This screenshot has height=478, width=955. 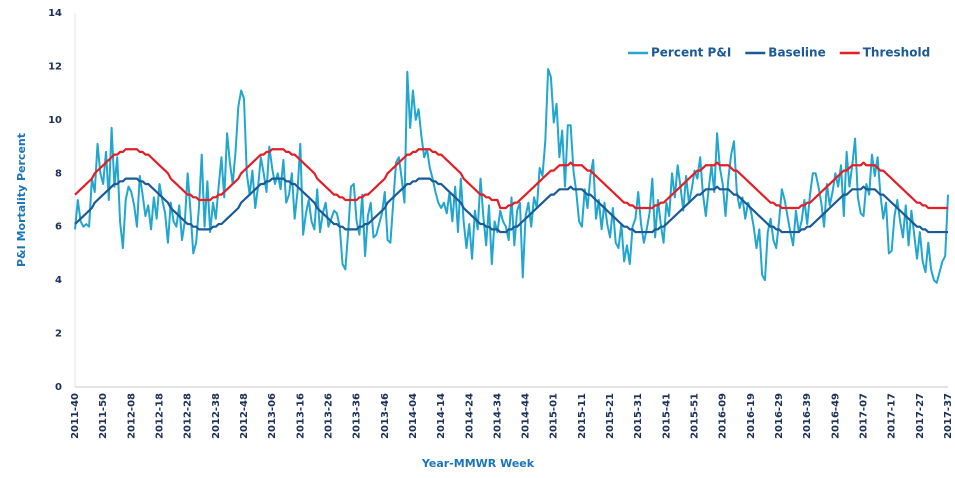 I want to click on x-tick-label: 2013-36, so click(x=357, y=416).